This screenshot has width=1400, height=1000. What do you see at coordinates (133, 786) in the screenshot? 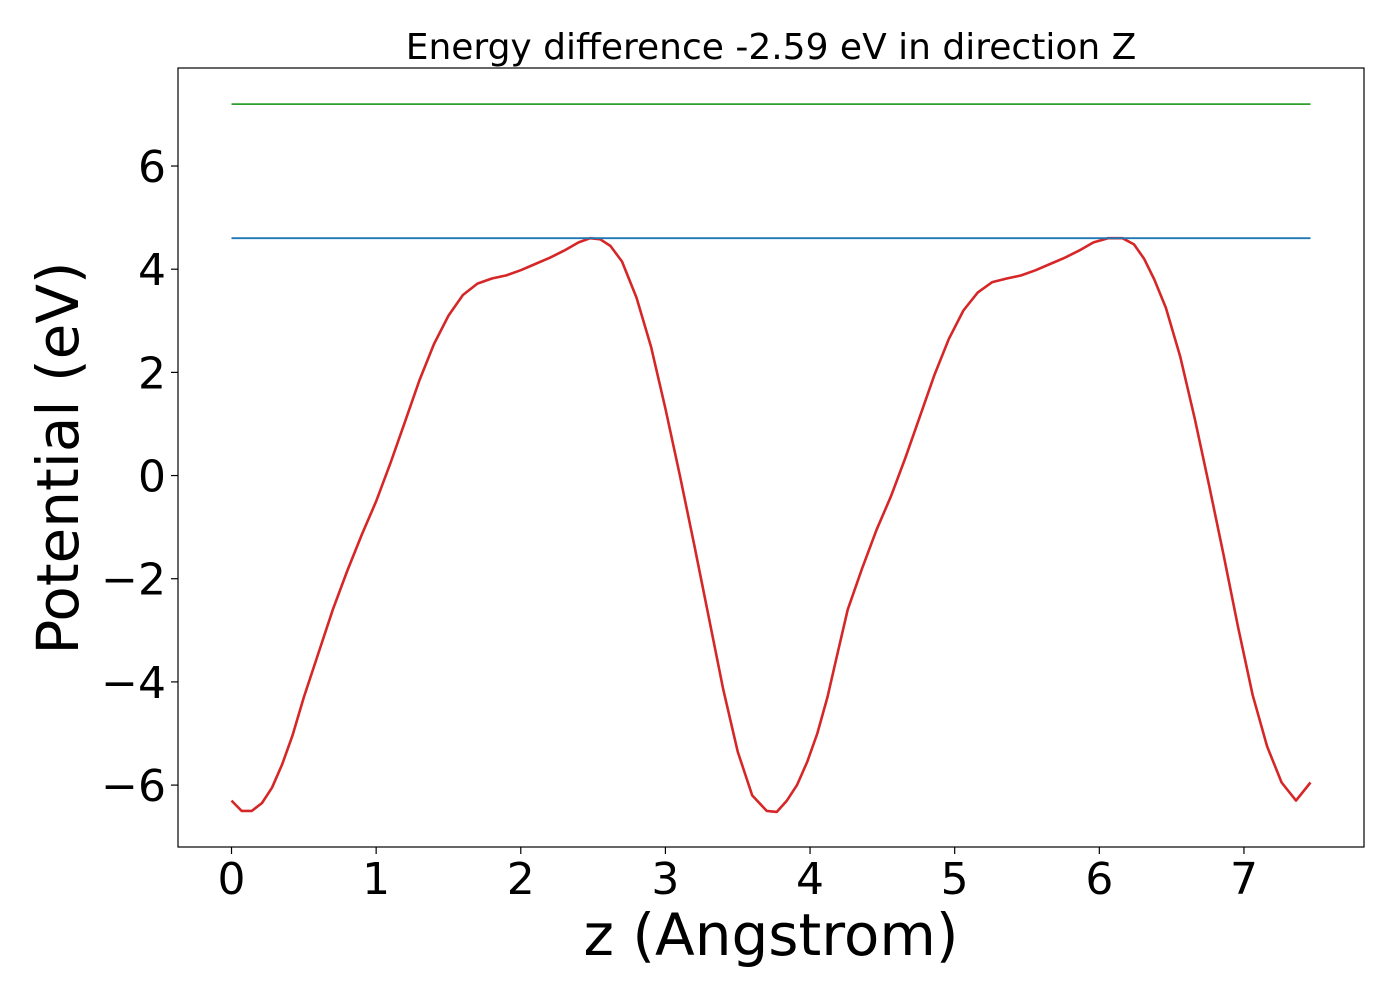
I see `y-tick-label: −6` at bounding box center [133, 786].